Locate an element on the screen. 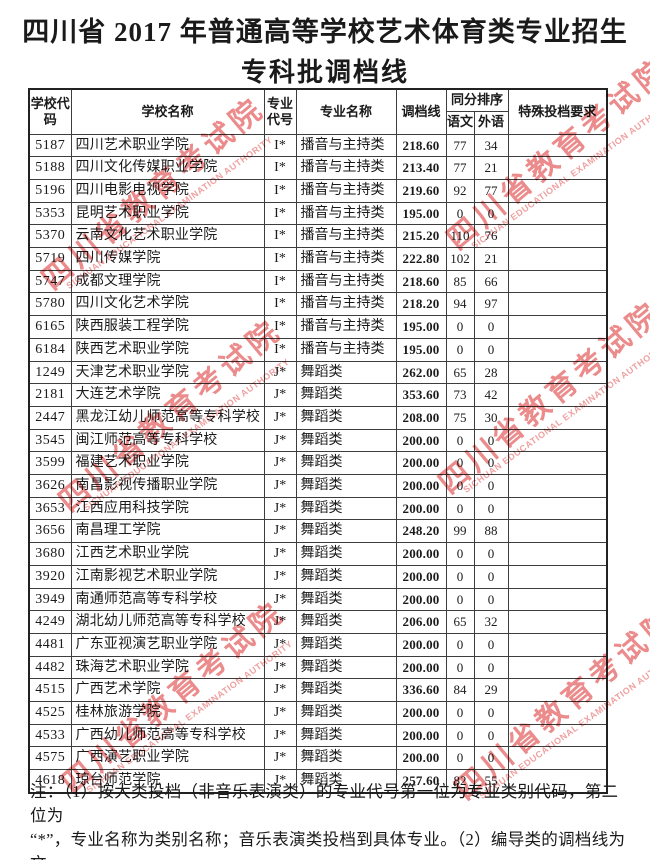 This screenshot has width=650, height=860. cell-school-code: 2447 is located at coordinates (50, 417).